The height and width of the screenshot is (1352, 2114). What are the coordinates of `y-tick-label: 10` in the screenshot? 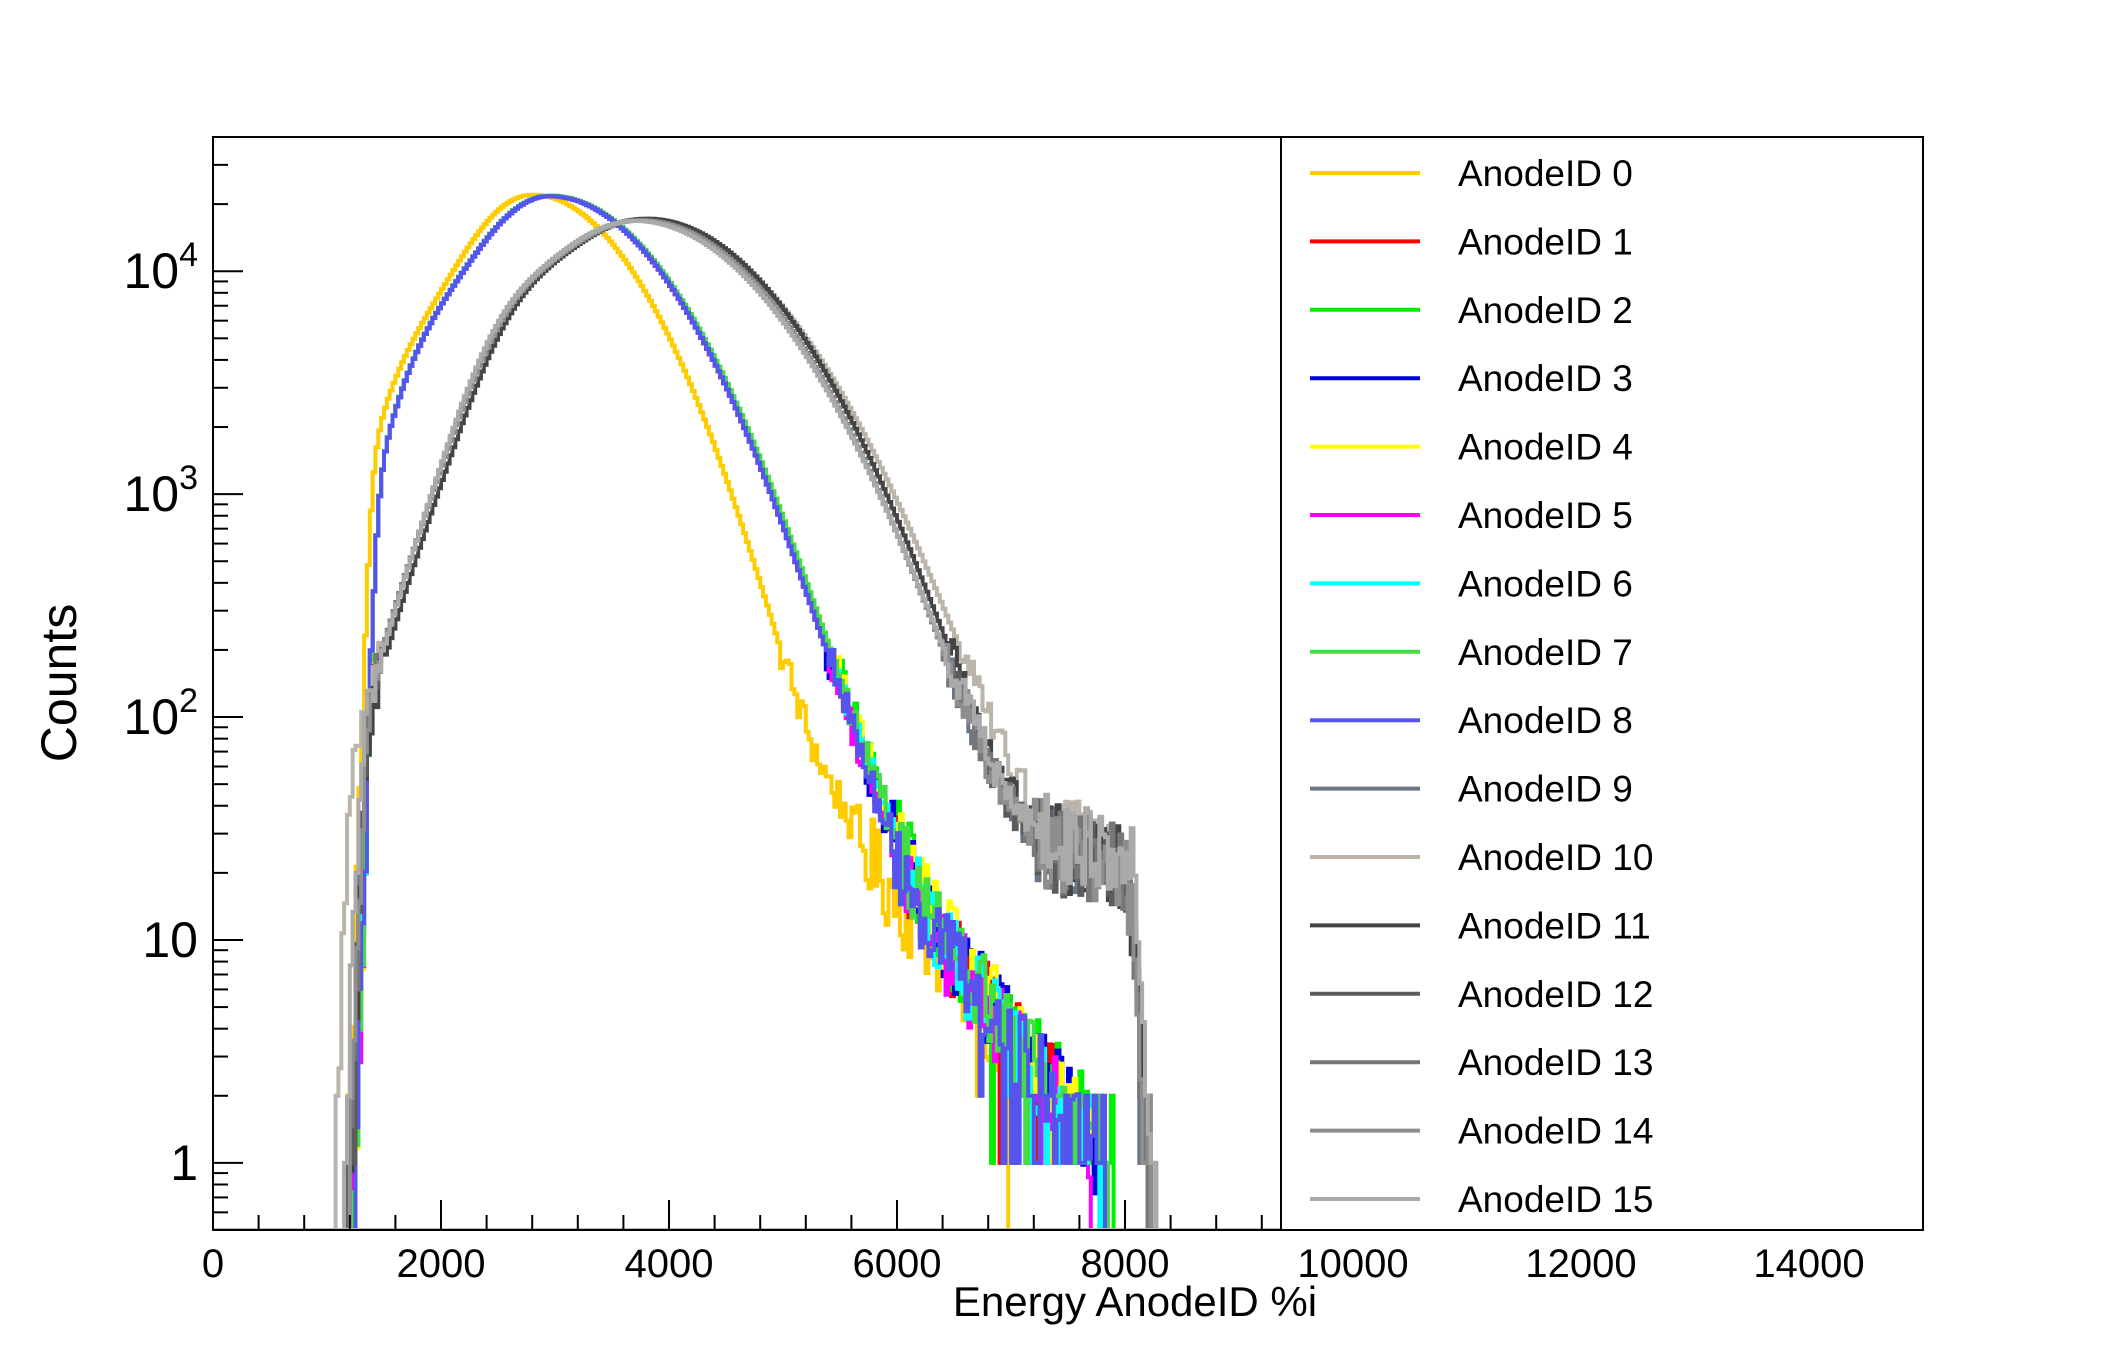 It's located at (170, 940).